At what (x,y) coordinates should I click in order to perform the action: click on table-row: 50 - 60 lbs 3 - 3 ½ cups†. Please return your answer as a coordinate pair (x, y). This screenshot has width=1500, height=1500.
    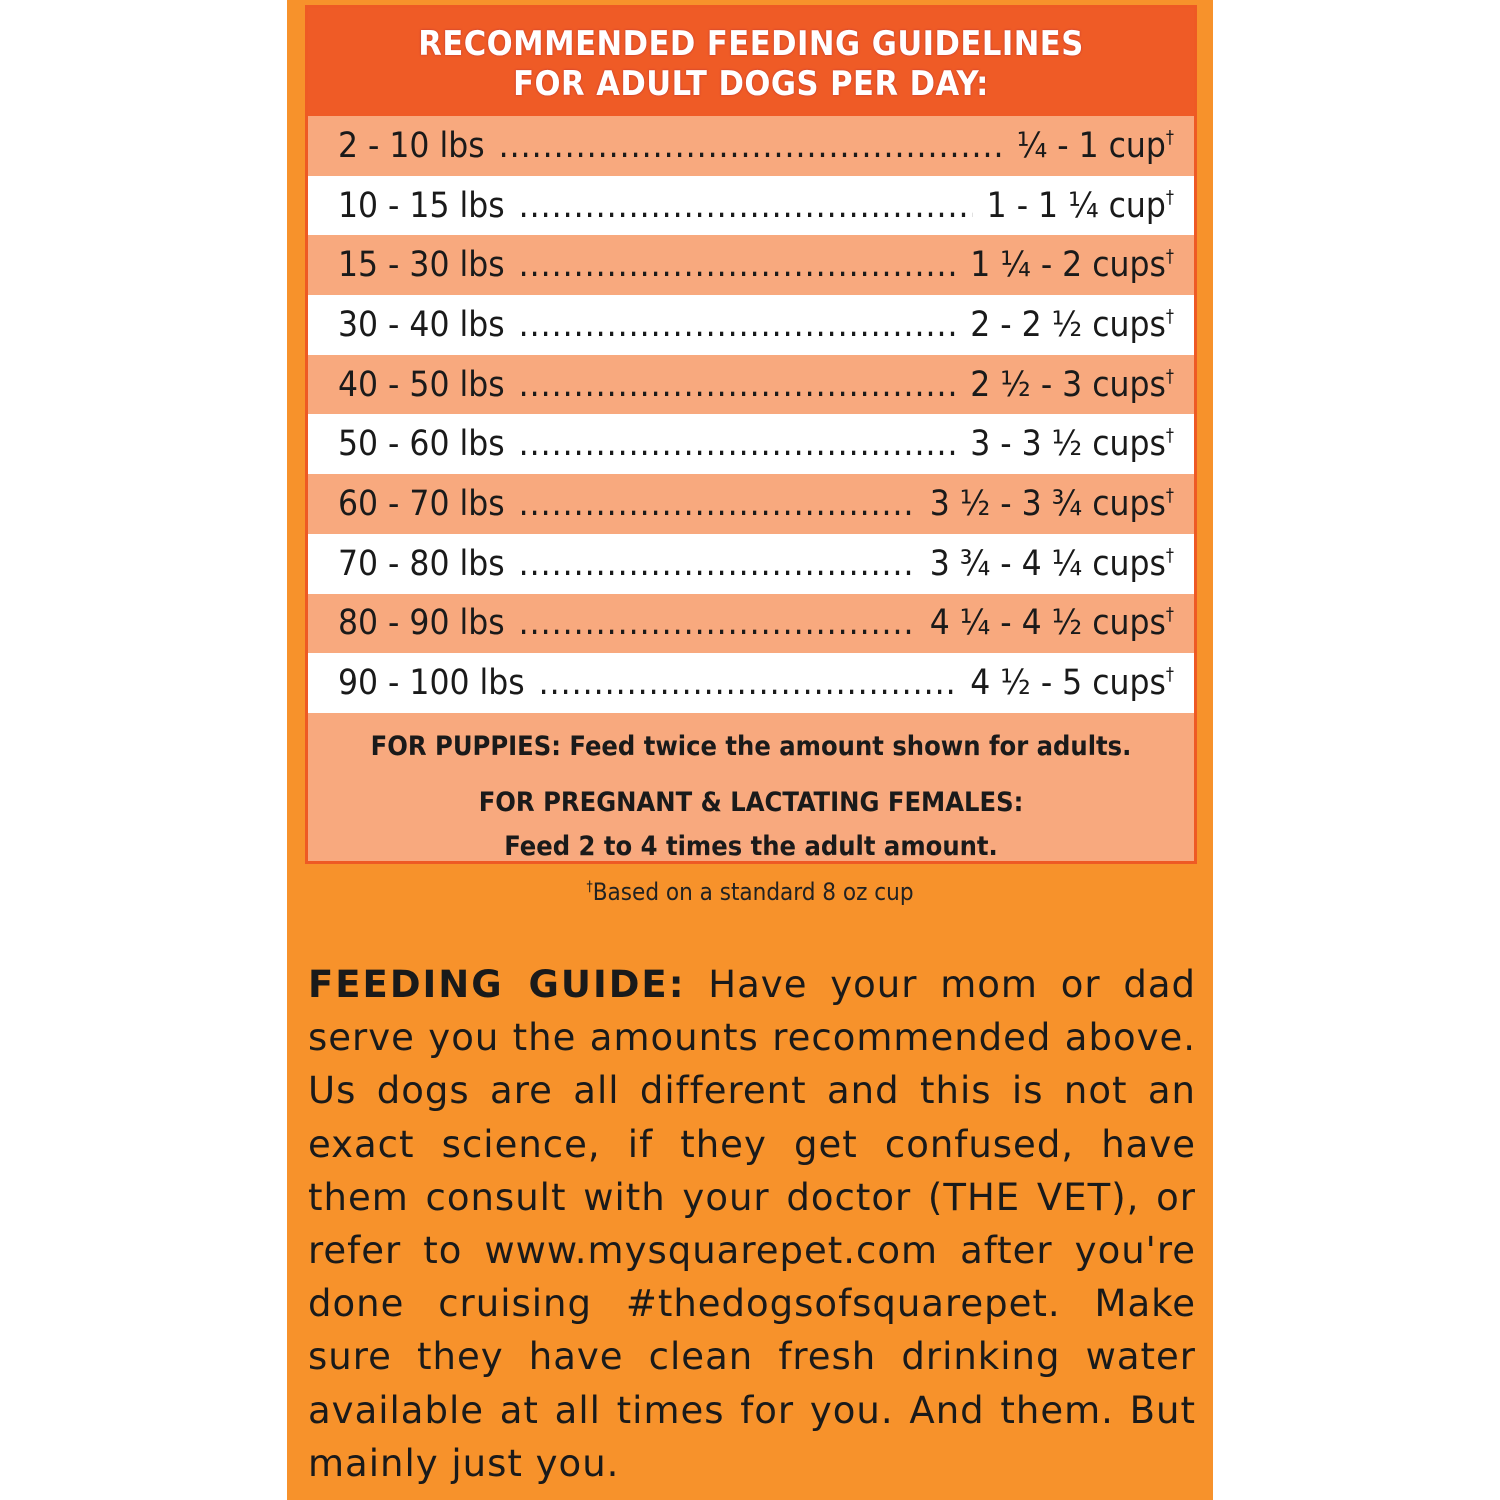
    Looking at the image, I should click on (751, 444).